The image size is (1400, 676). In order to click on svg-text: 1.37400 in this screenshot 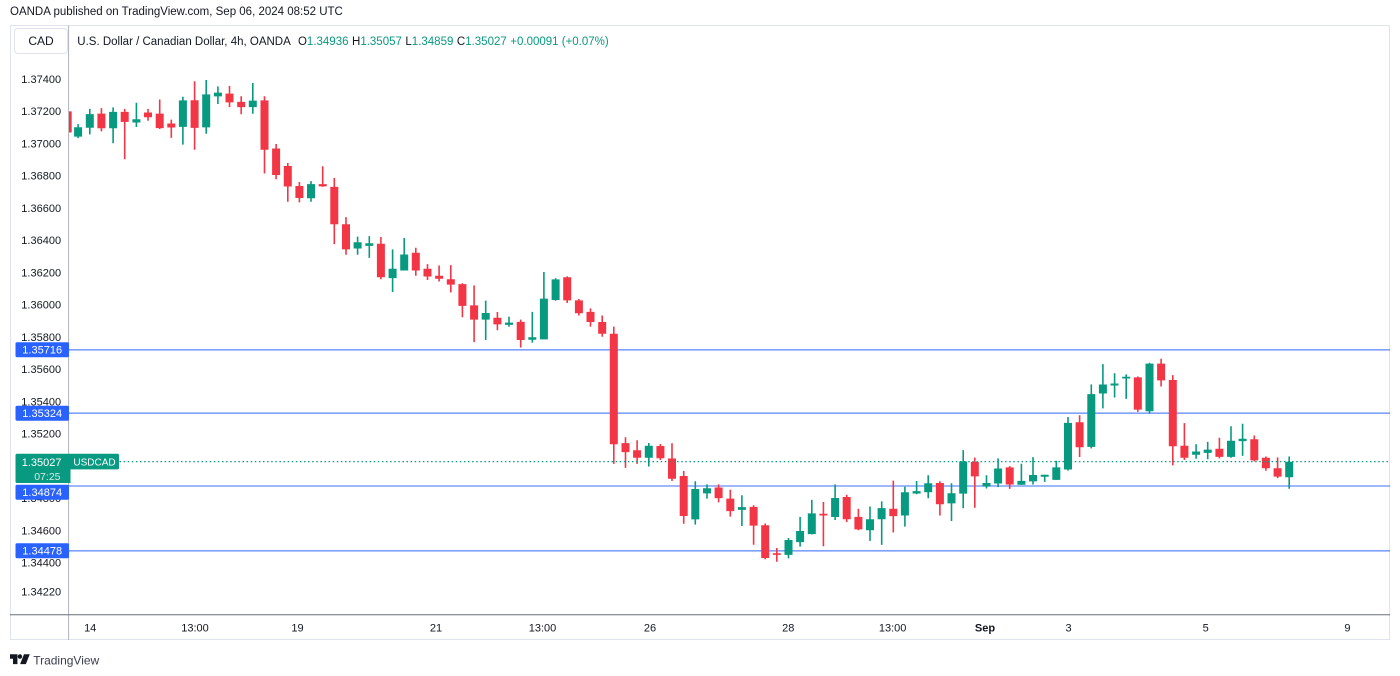, I will do `click(41, 80)`.